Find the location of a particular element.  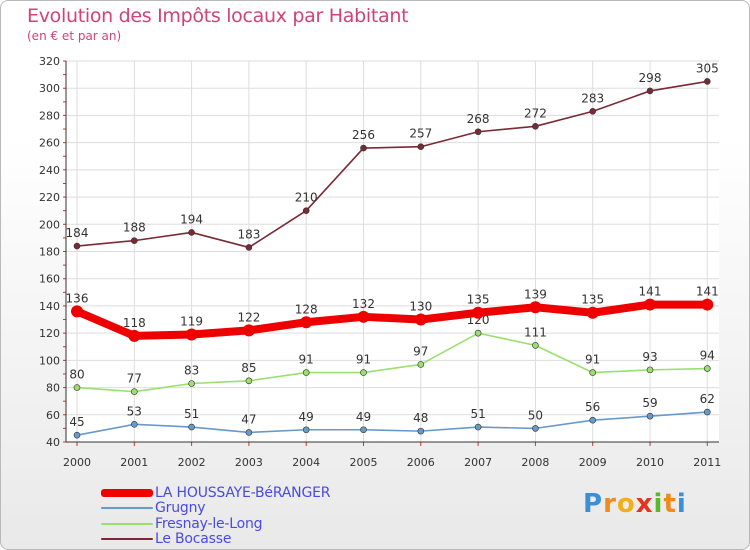

x-tick-label: 2010 is located at coordinates (650, 462).